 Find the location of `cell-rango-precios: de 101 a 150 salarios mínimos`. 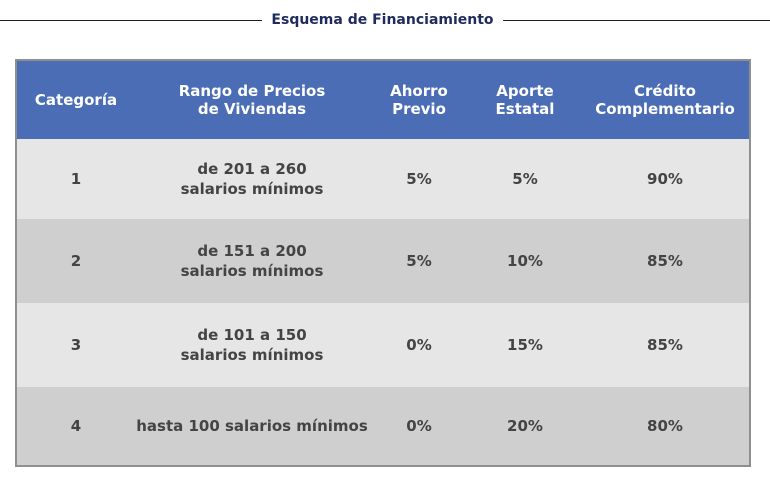

cell-rango-precios: de 101 a 150 salarios mínimos is located at coordinates (252, 345).